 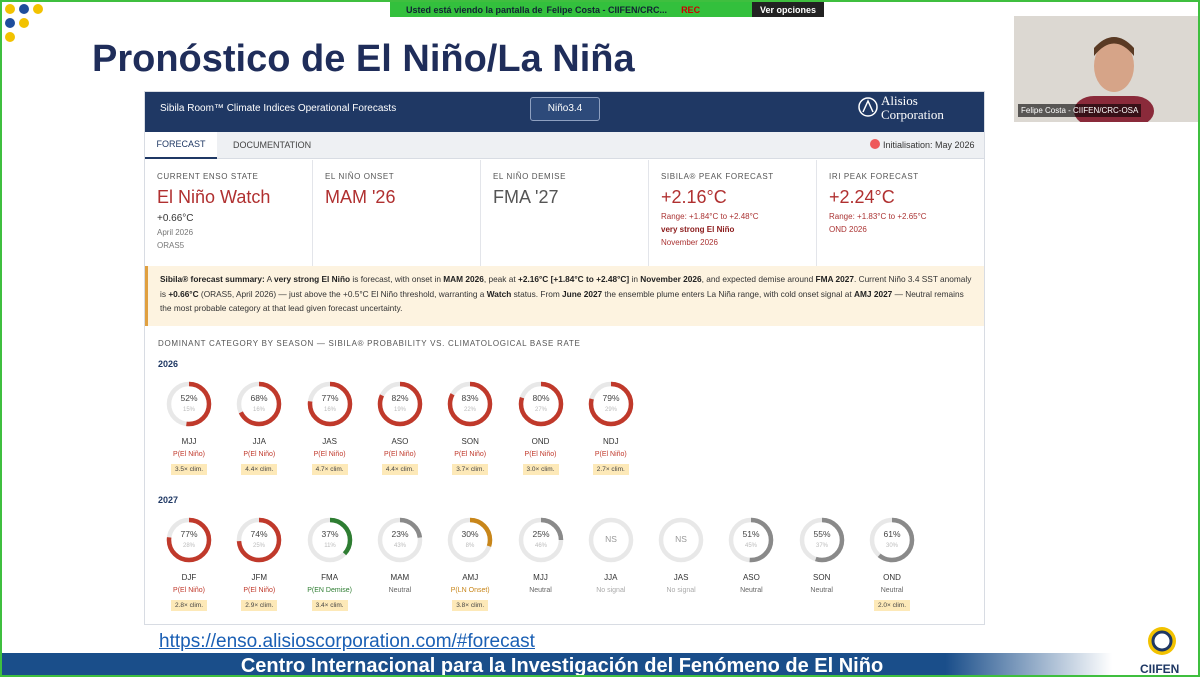 I want to click on probability-ring: 51% 45%, so click(x=751, y=540).